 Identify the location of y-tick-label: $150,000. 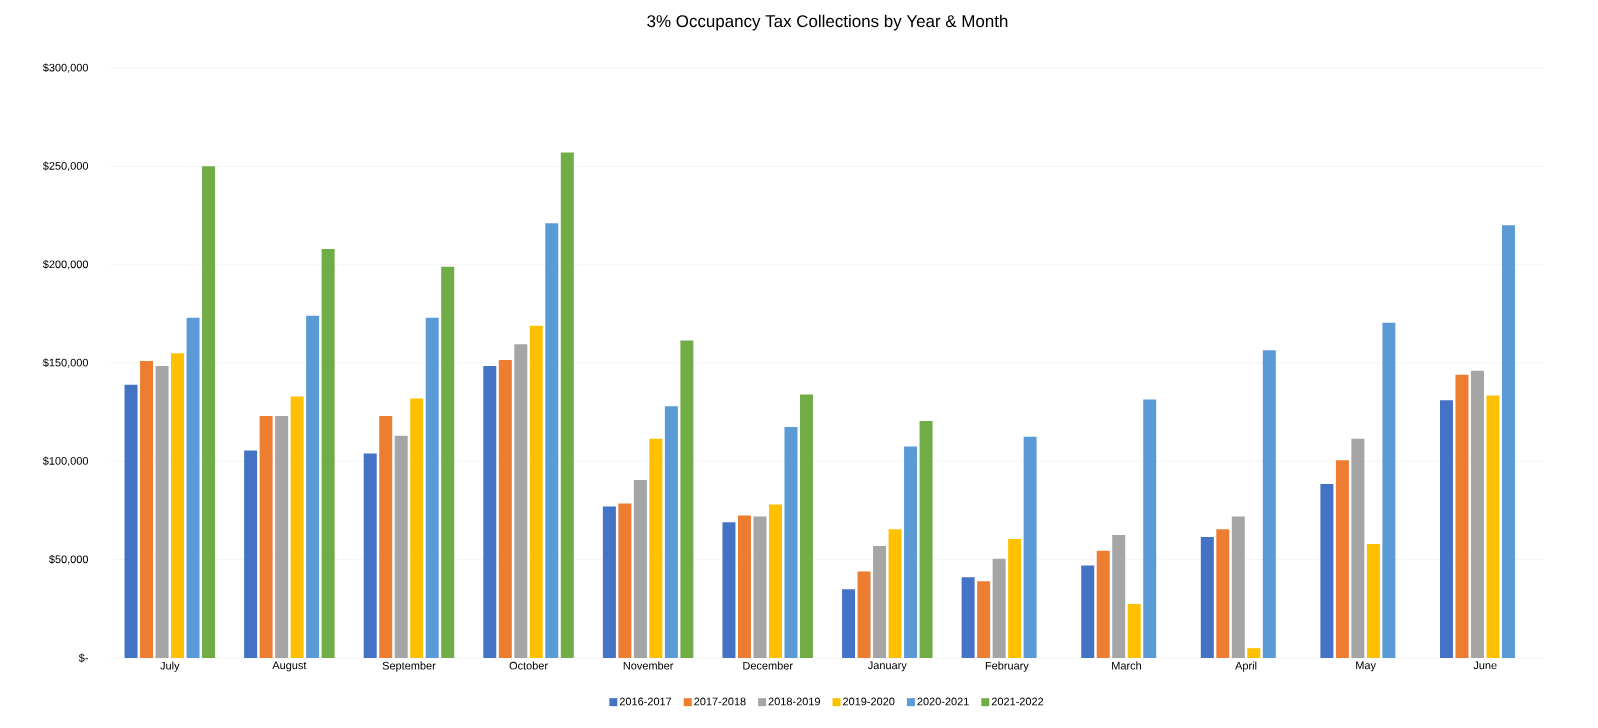
(65, 363).